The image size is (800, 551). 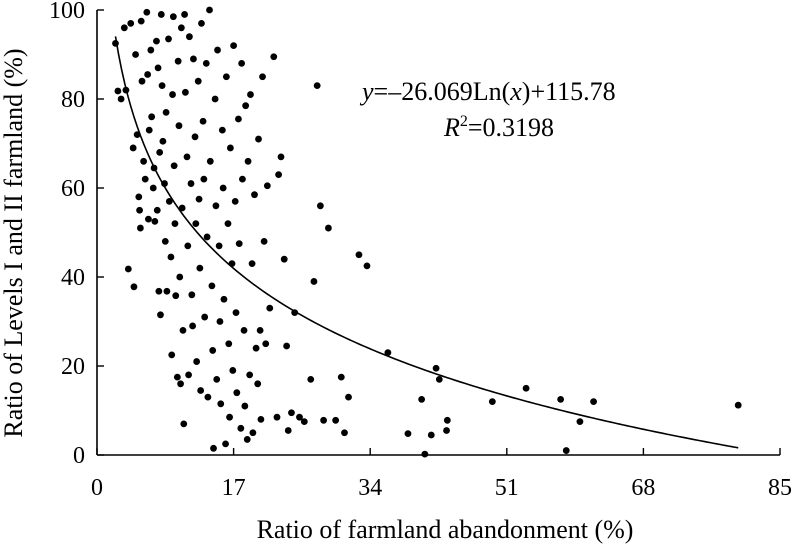 What do you see at coordinates (498, 127) in the screenshot?
I see `r-squared: R2=0.3198` at bounding box center [498, 127].